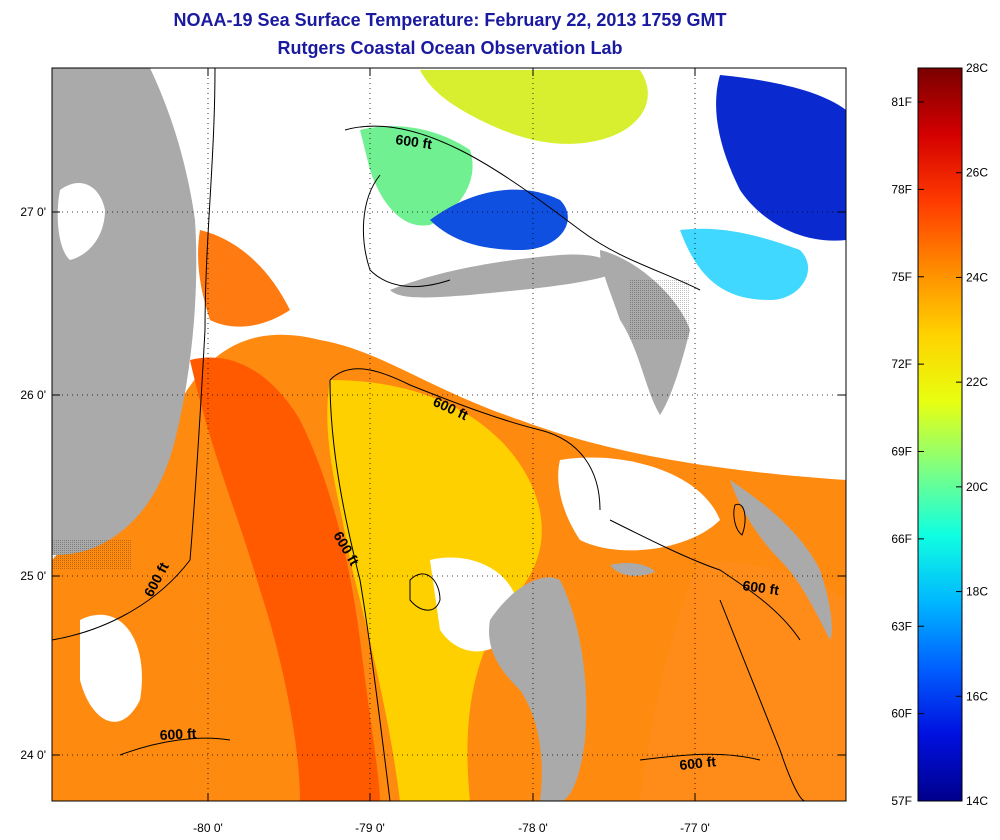 This screenshot has width=1000, height=840. I want to click on colorbar-fahrenheit-labels: 81F 78F 75F 72F 69F 66F 63F 60F 57F, so click(901, 451).